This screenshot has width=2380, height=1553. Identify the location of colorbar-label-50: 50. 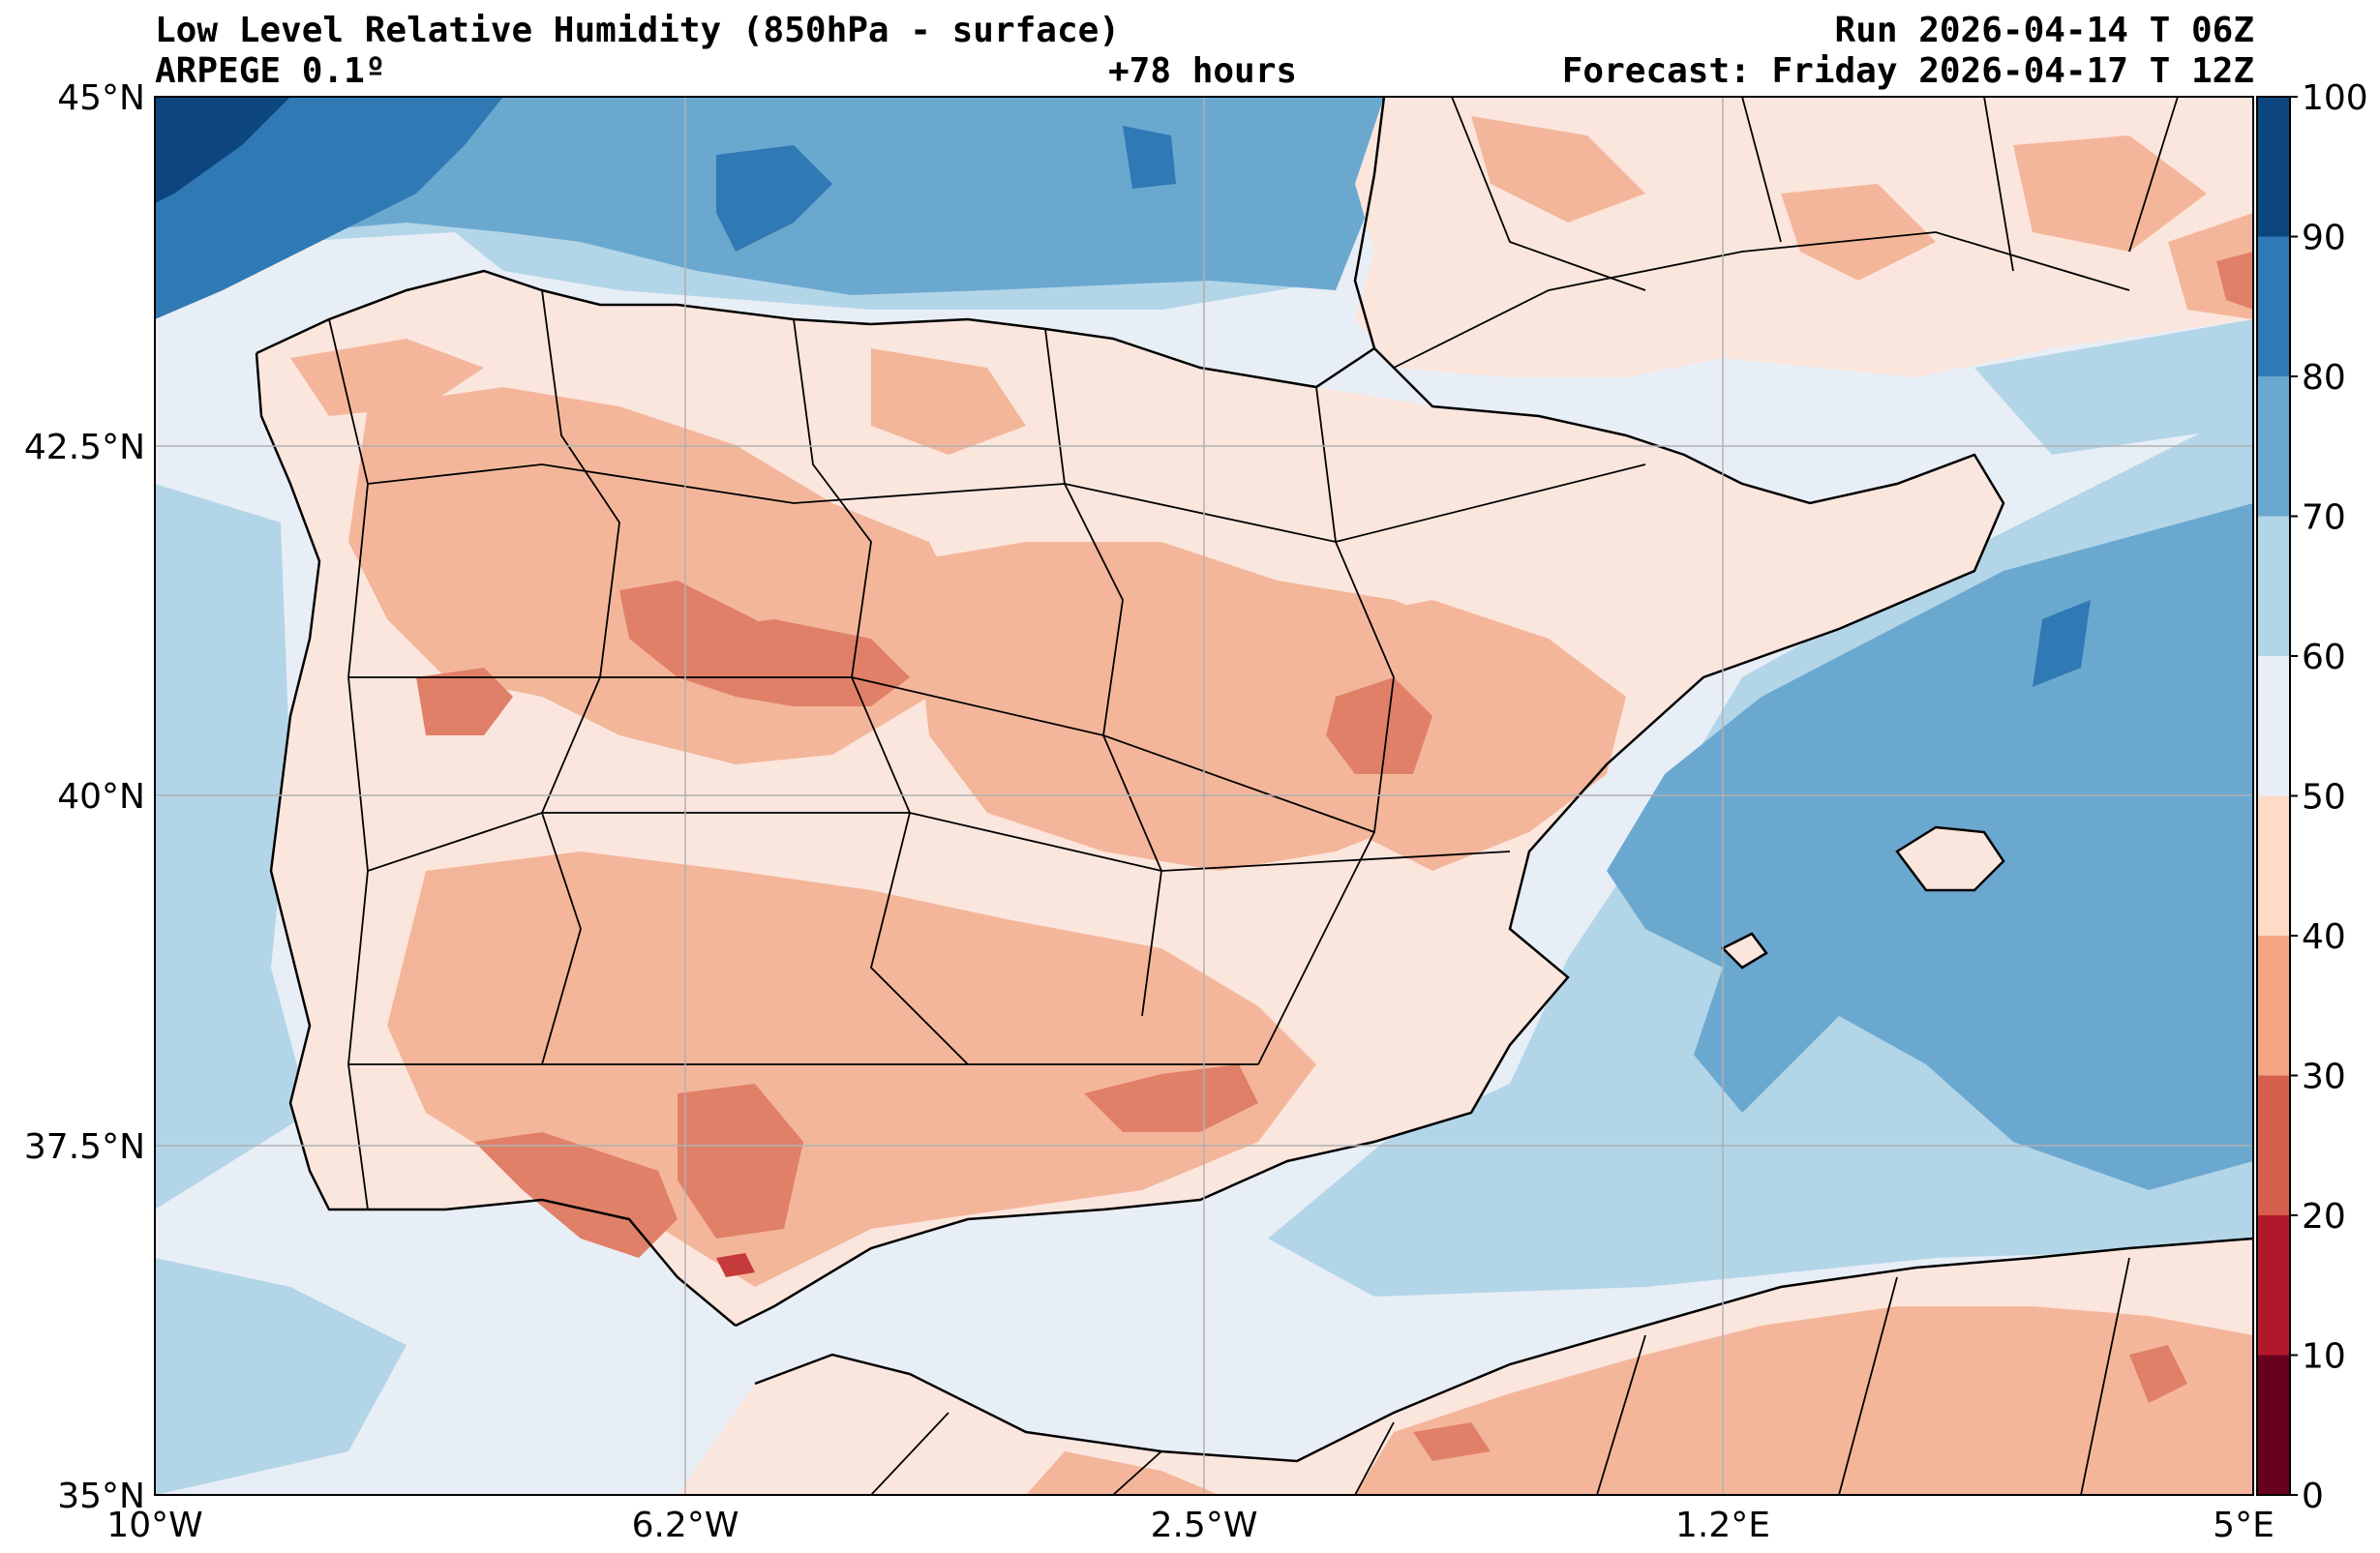
(2324, 798).